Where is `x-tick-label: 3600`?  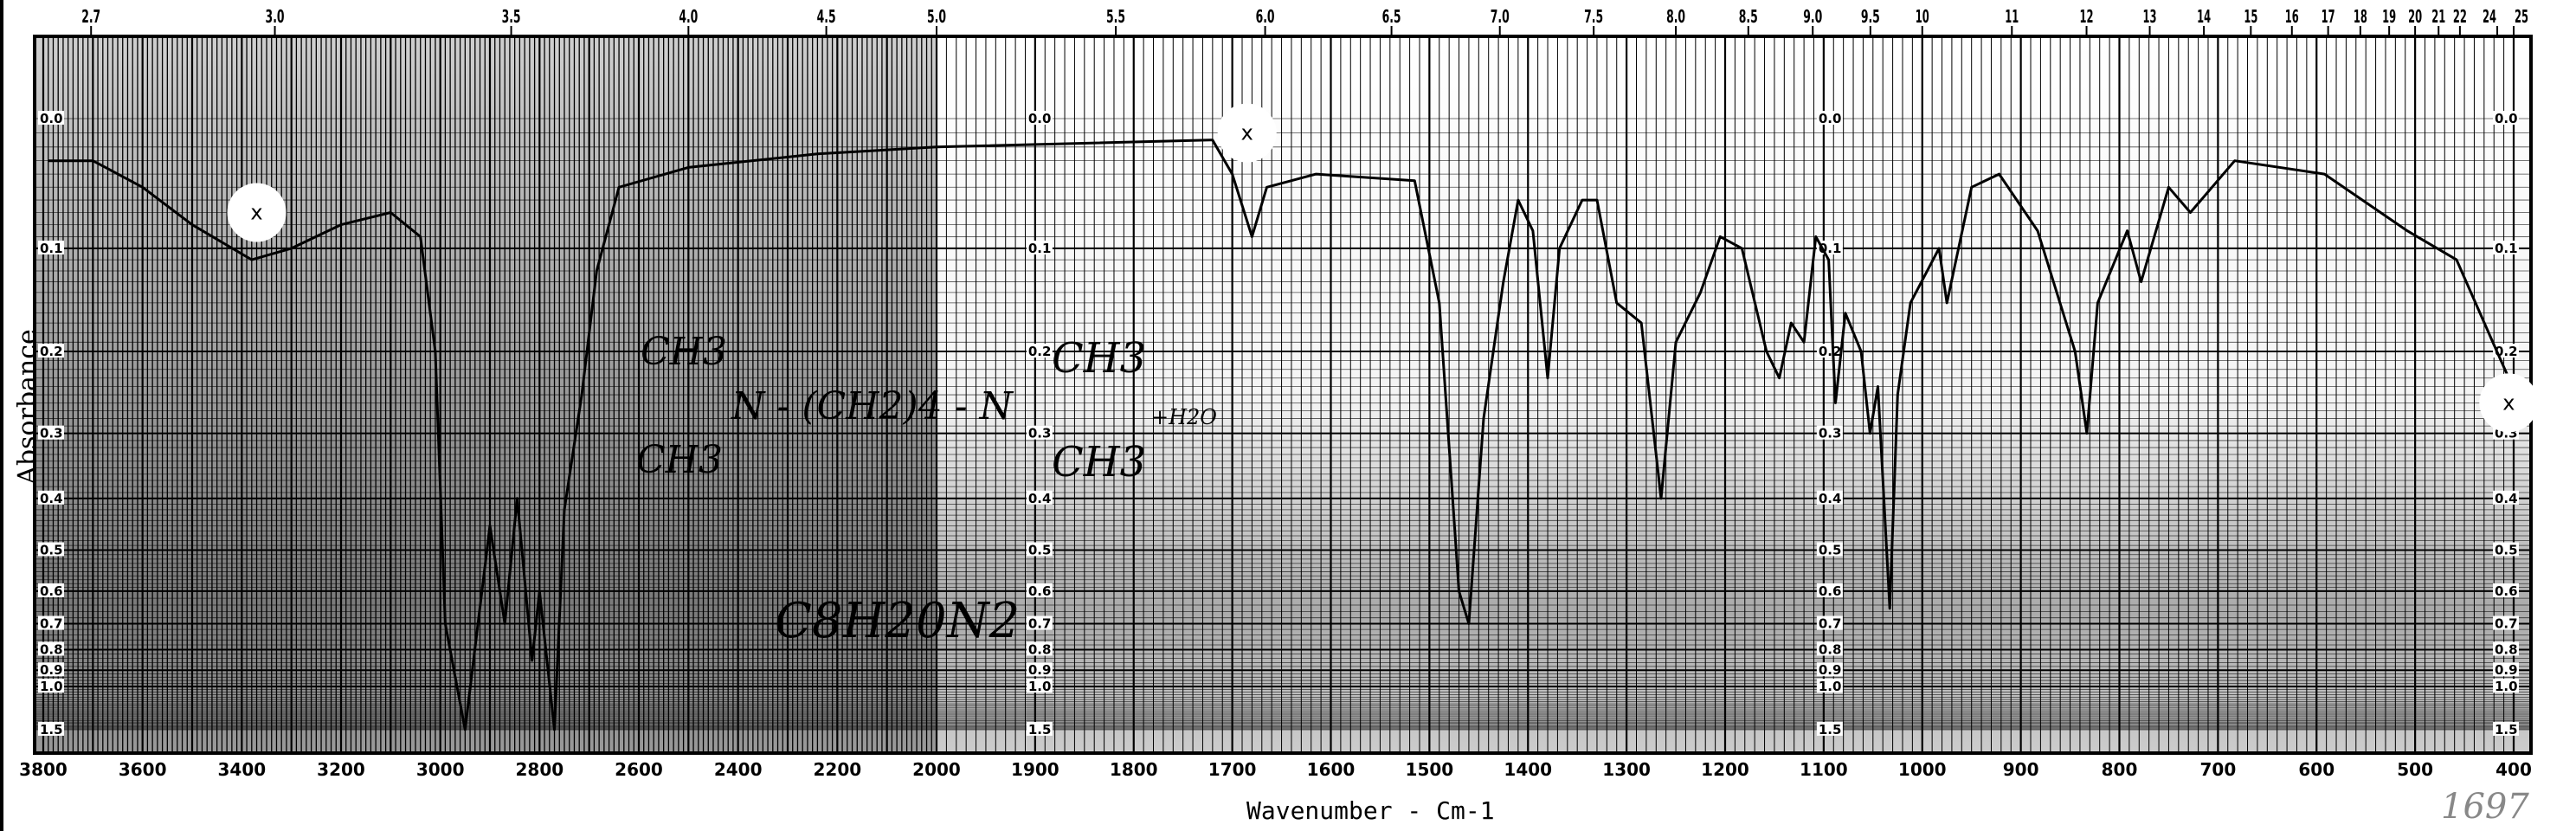 x-tick-label: 3600 is located at coordinates (143, 769).